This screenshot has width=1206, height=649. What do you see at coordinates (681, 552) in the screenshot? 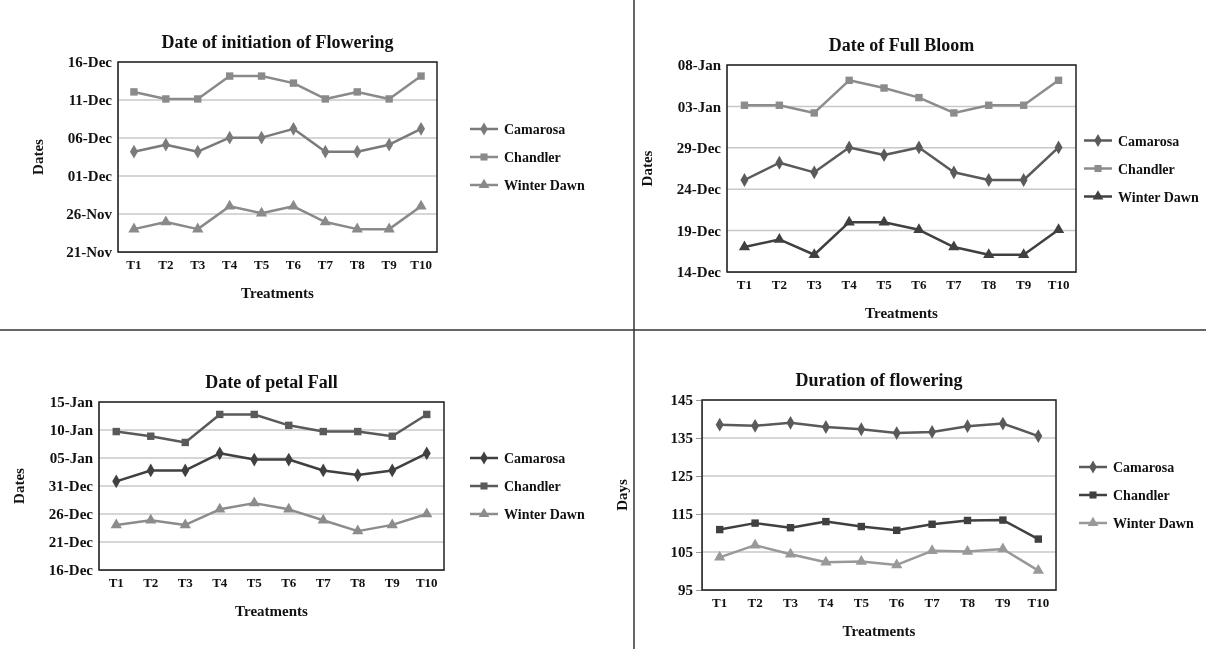
I see `y-tick-label: 105` at bounding box center [681, 552].